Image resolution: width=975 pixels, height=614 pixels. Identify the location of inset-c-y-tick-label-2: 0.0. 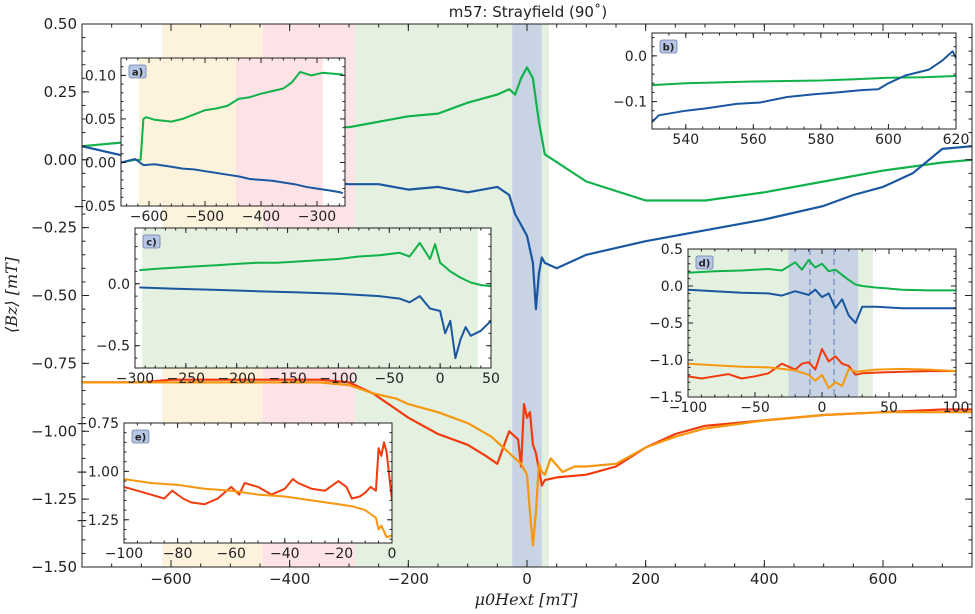
(119, 285).